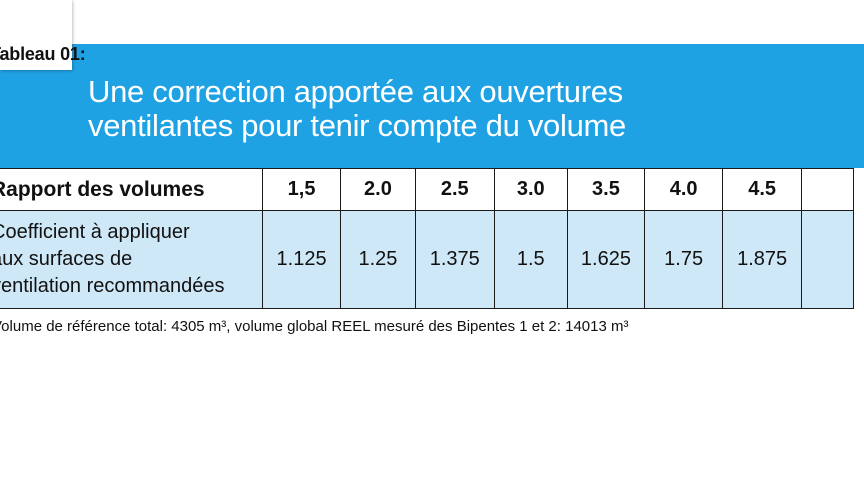 The image size is (864, 486). What do you see at coordinates (95, 232) in the screenshot?
I see `coefficient-label-line-1: Coefficient à appliquer` at bounding box center [95, 232].